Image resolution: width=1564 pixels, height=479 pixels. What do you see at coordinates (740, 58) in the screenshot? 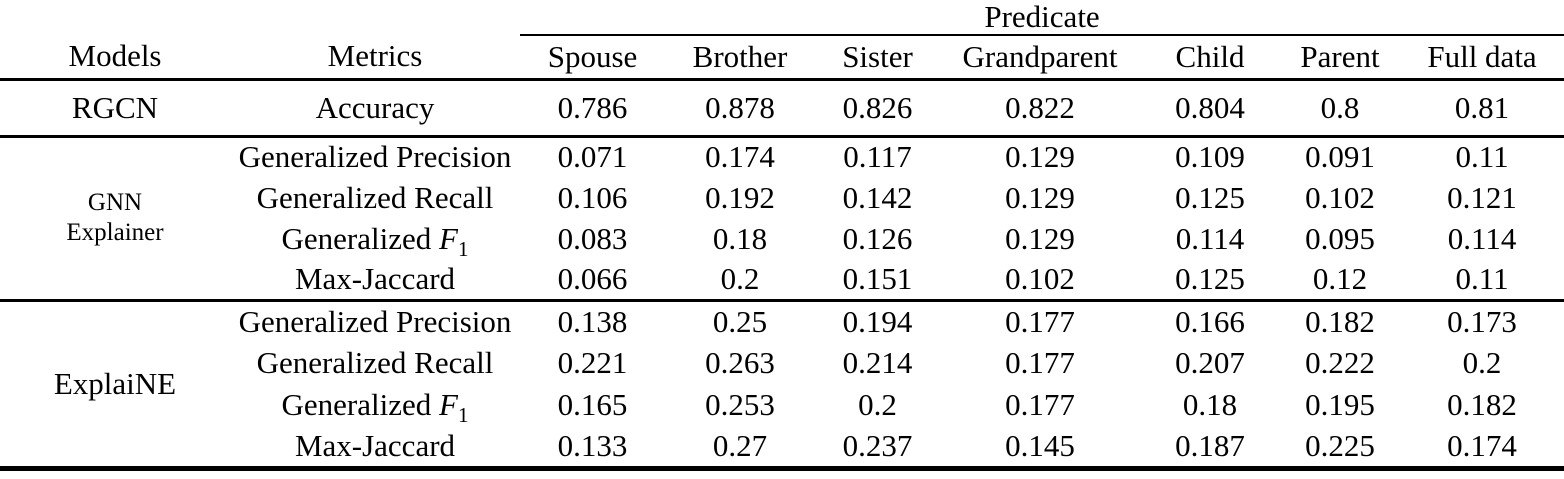
I see `column-header-brother: Brother` at bounding box center [740, 58].